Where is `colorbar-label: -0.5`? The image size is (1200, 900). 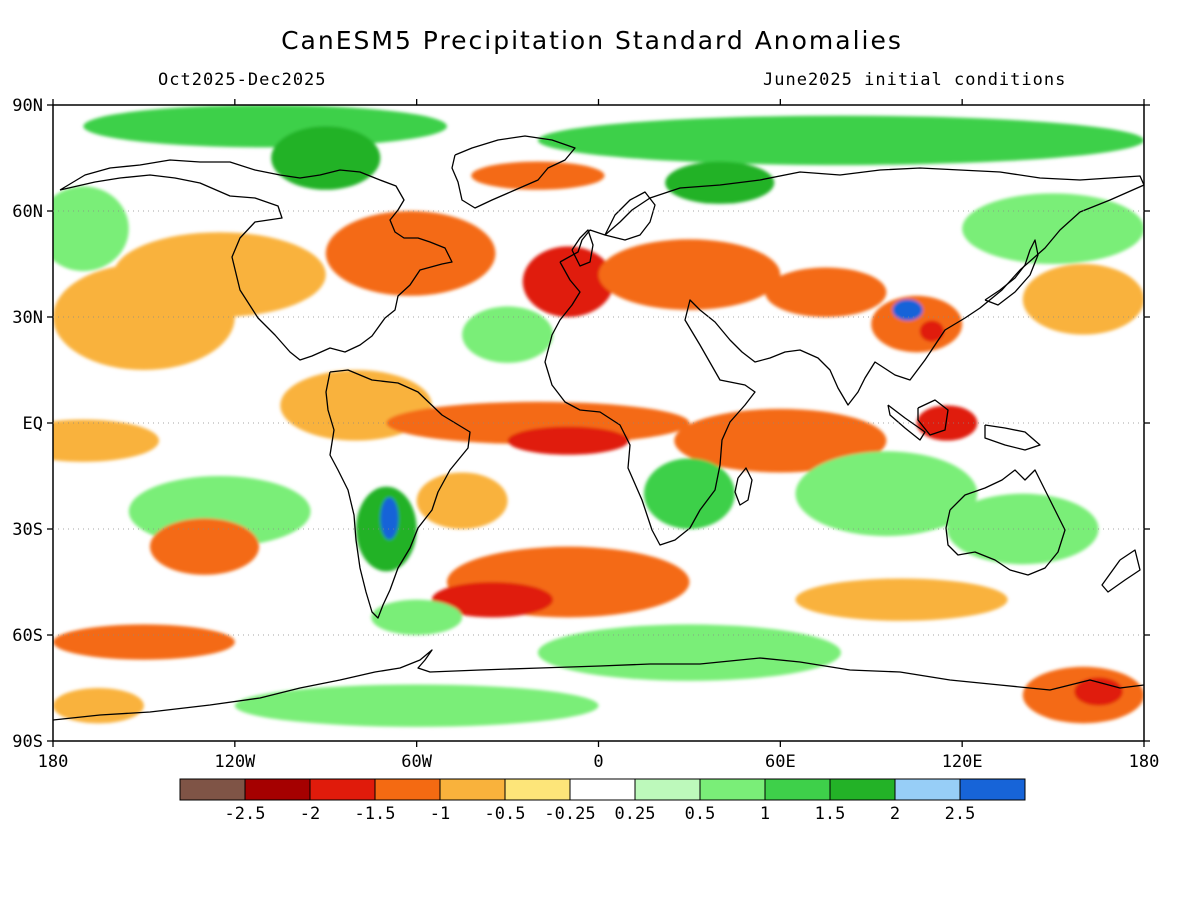 colorbar-label: -0.5 is located at coordinates (505, 814).